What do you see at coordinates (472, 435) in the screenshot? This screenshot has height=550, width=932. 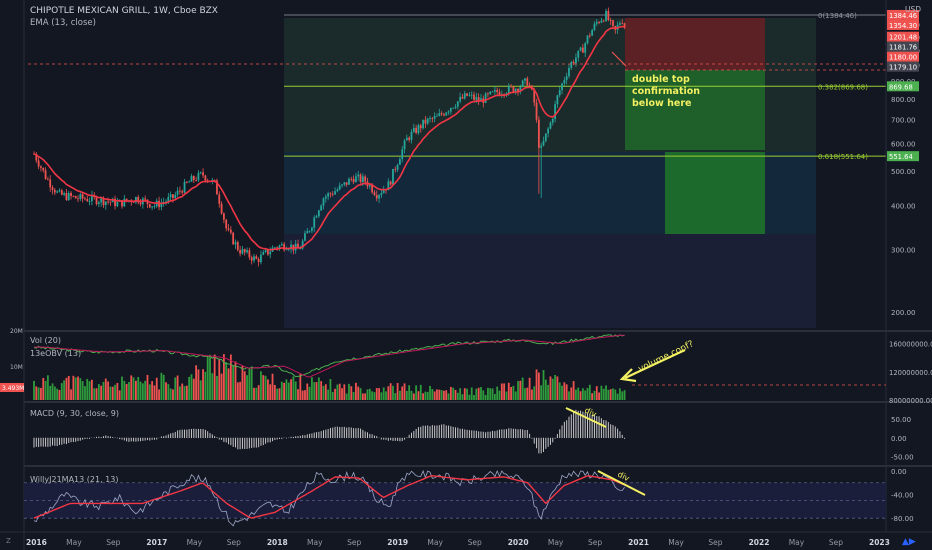 I see `macd-pane: MACD (9, 30, close, 9) 50.00 0.00 -50.00` at bounding box center [472, 435].